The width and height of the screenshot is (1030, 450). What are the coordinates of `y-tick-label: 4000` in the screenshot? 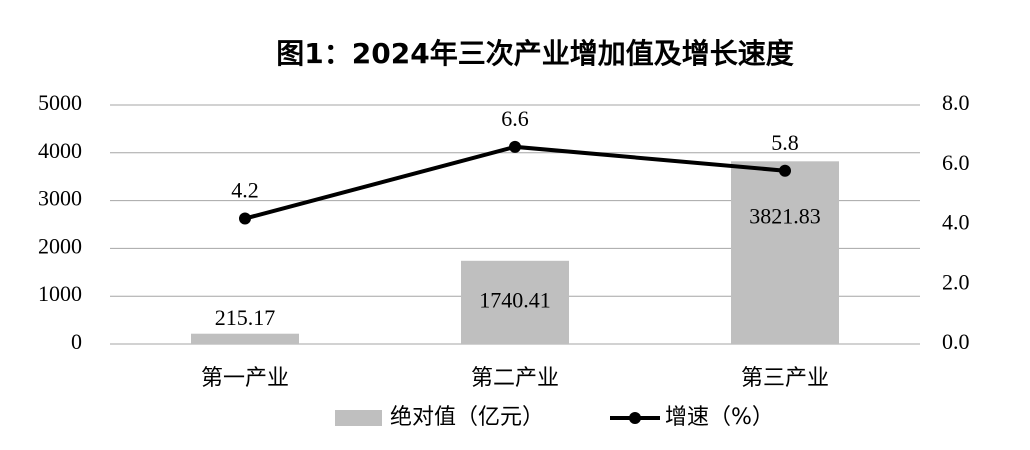 It's located at (60, 150).